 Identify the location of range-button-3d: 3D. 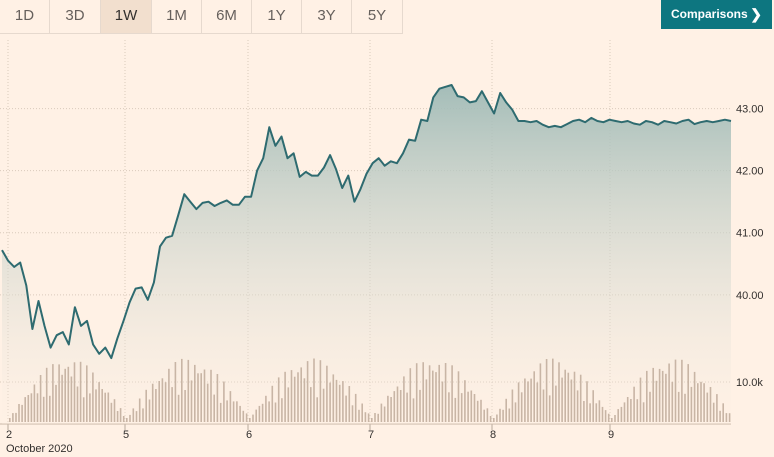
(75, 16).